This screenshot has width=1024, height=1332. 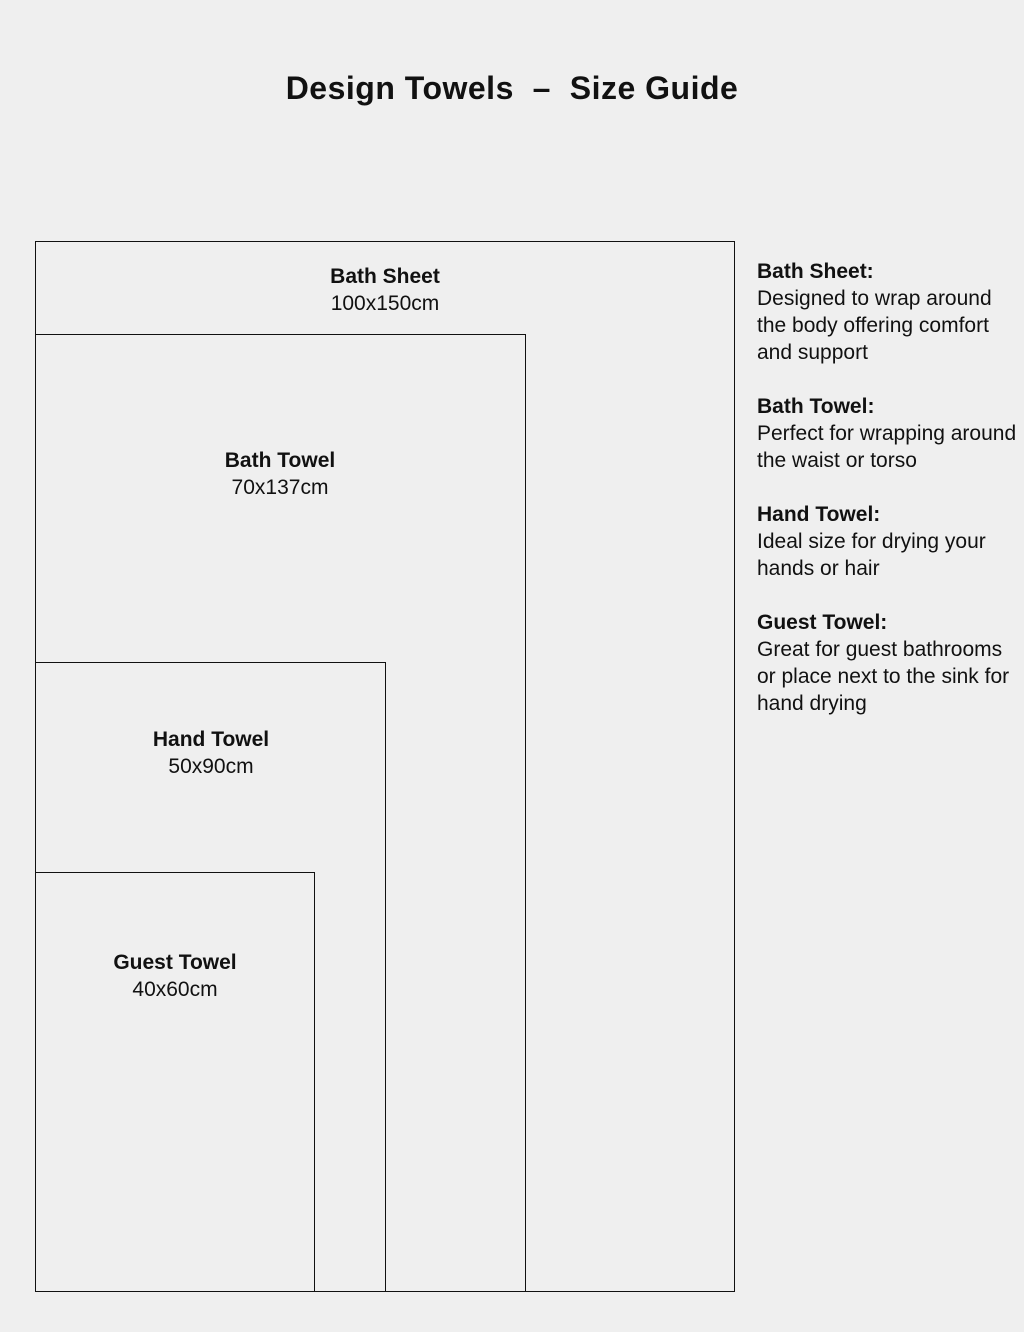 What do you see at coordinates (871, 555) in the screenshot?
I see `description-text: Ideal size for drying your hands or hair` at bounding box center [871, 555].